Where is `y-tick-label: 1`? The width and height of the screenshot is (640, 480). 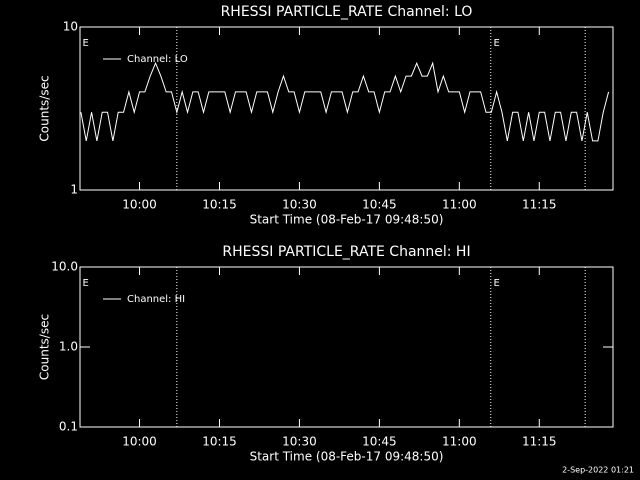
y-tick-label: 1 is located at coordinates (74, 190).